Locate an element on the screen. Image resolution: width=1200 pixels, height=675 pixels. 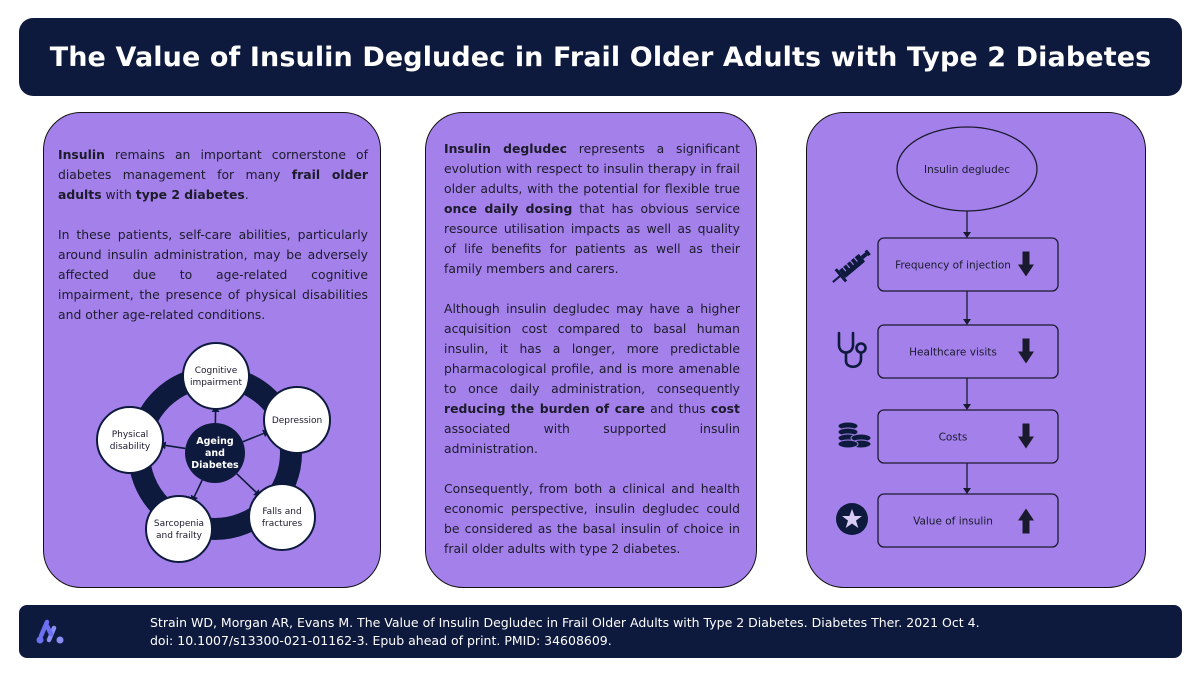
node-depression: Depression is located at coordinates (297, 420).